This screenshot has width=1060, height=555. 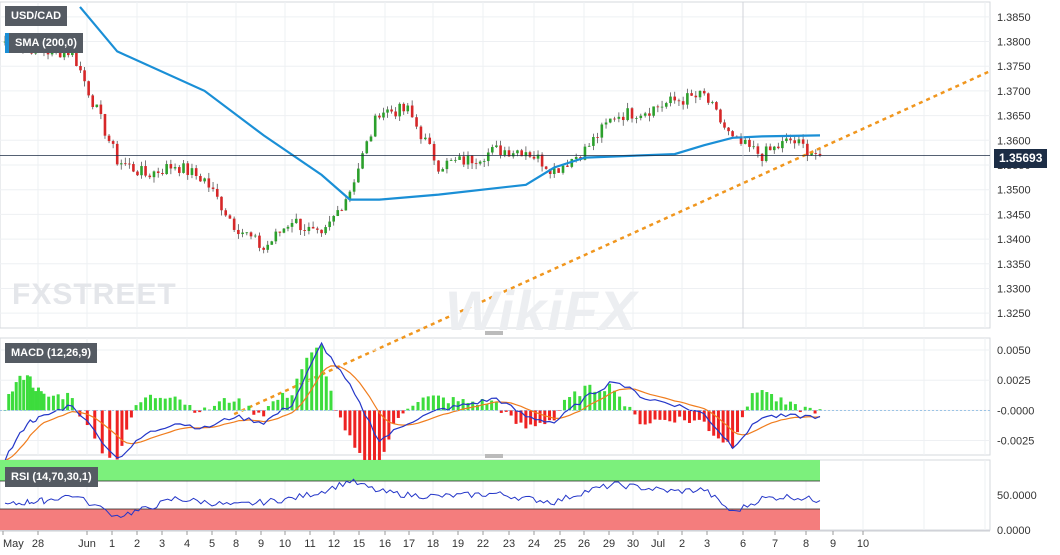 I want to click on price-axis-tick: 1.3800, so click(x=1014, y=43).